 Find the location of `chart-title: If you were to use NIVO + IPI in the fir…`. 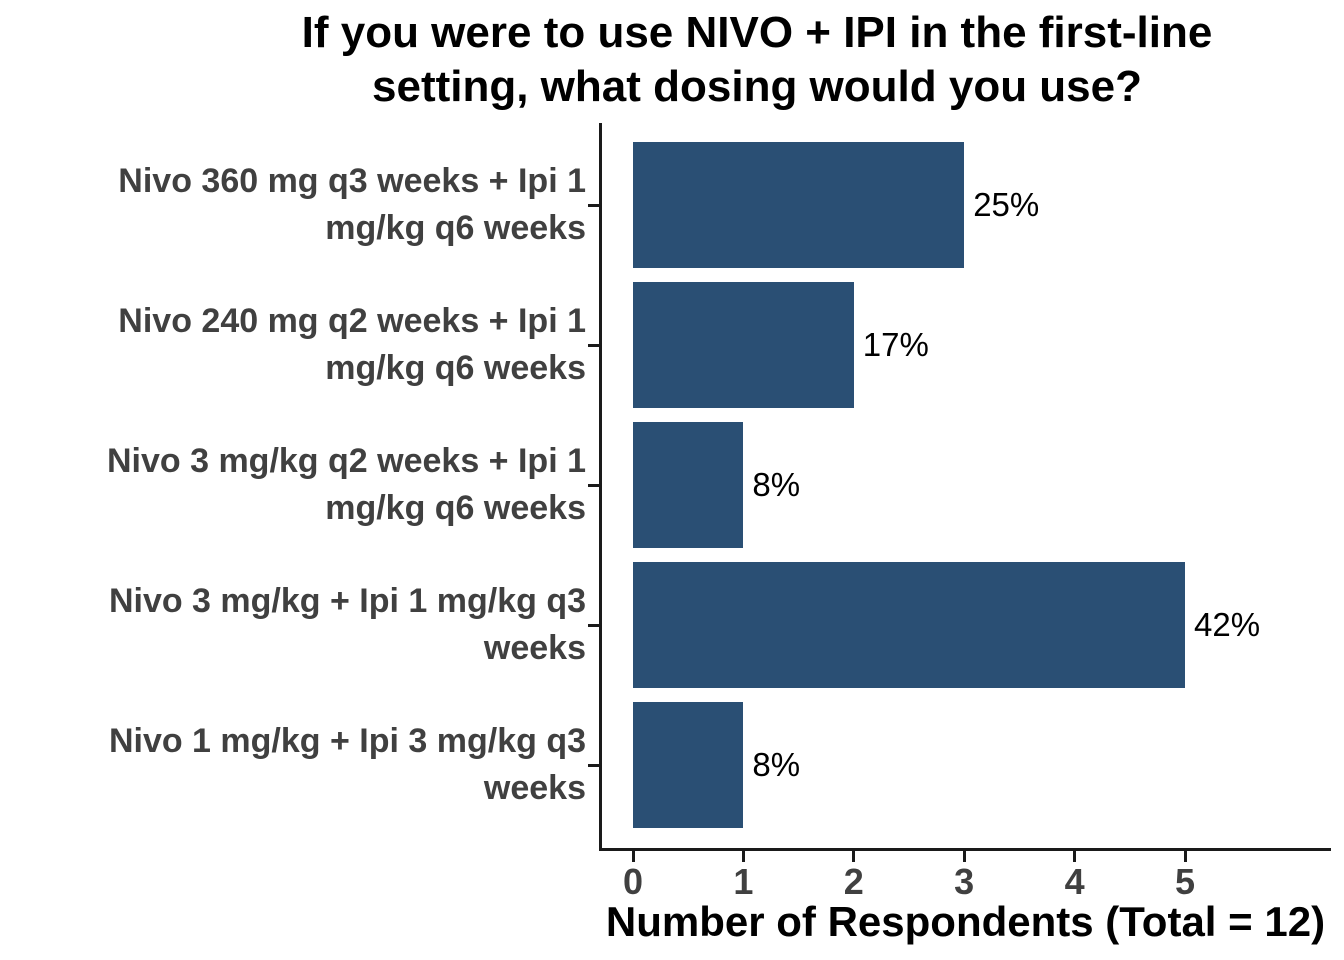

chart-title: If you were to use NIVO + IPI in the fir… is located at coordinates (757, 60).